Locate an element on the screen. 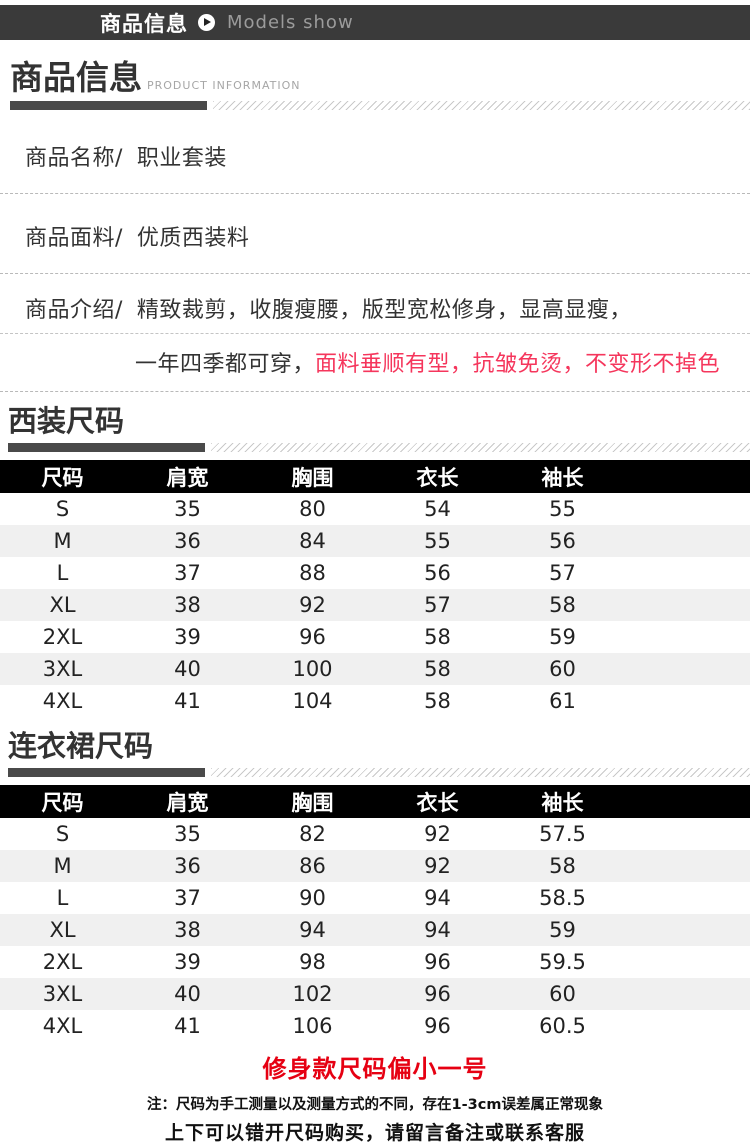 The image size is (750, 1145). play-icon is located at coordinates (206, 22).